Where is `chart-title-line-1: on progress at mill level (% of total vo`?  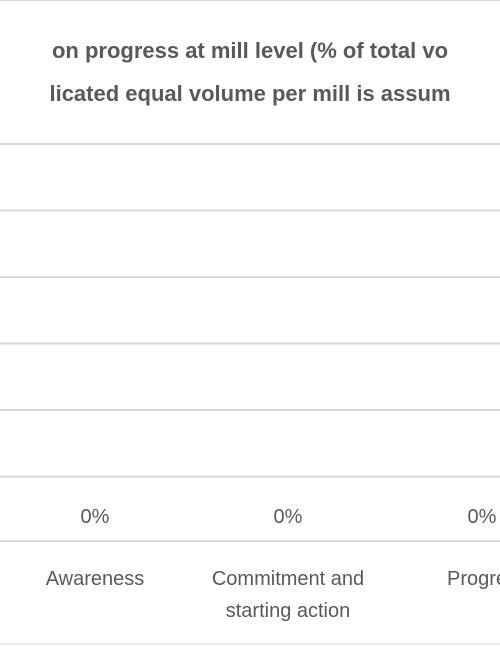
chart-title-line-1: on progress at mill level (% of total vo is located at coordinates (250, 50).